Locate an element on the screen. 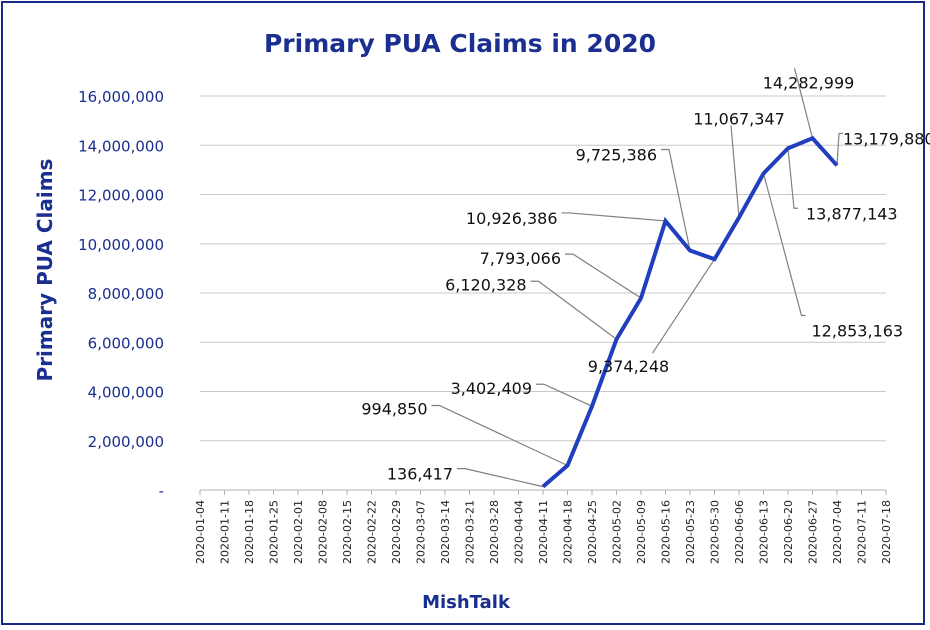  x-tick-label: 2020-05-09 is located at coordinates (641, 532).